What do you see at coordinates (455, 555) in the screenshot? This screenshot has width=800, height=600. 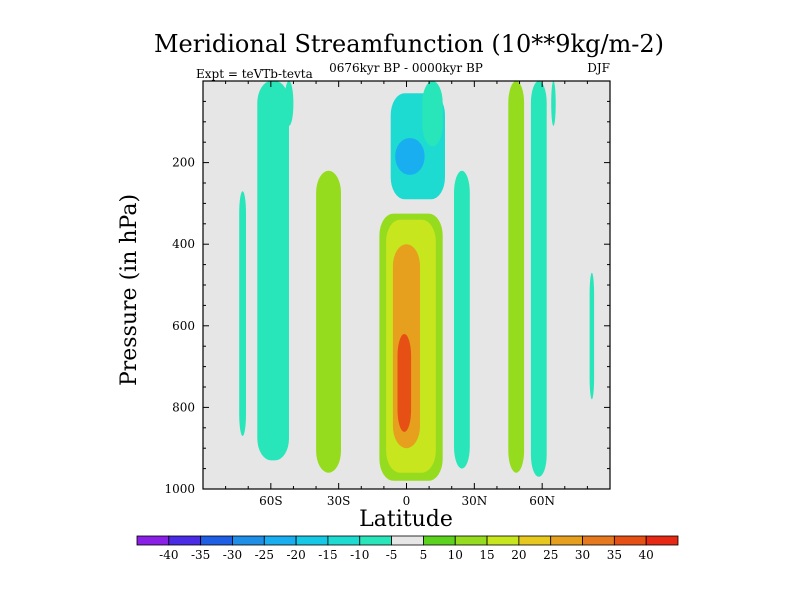 I see `colorbar-label: 10` at bounding box center [455, 555].